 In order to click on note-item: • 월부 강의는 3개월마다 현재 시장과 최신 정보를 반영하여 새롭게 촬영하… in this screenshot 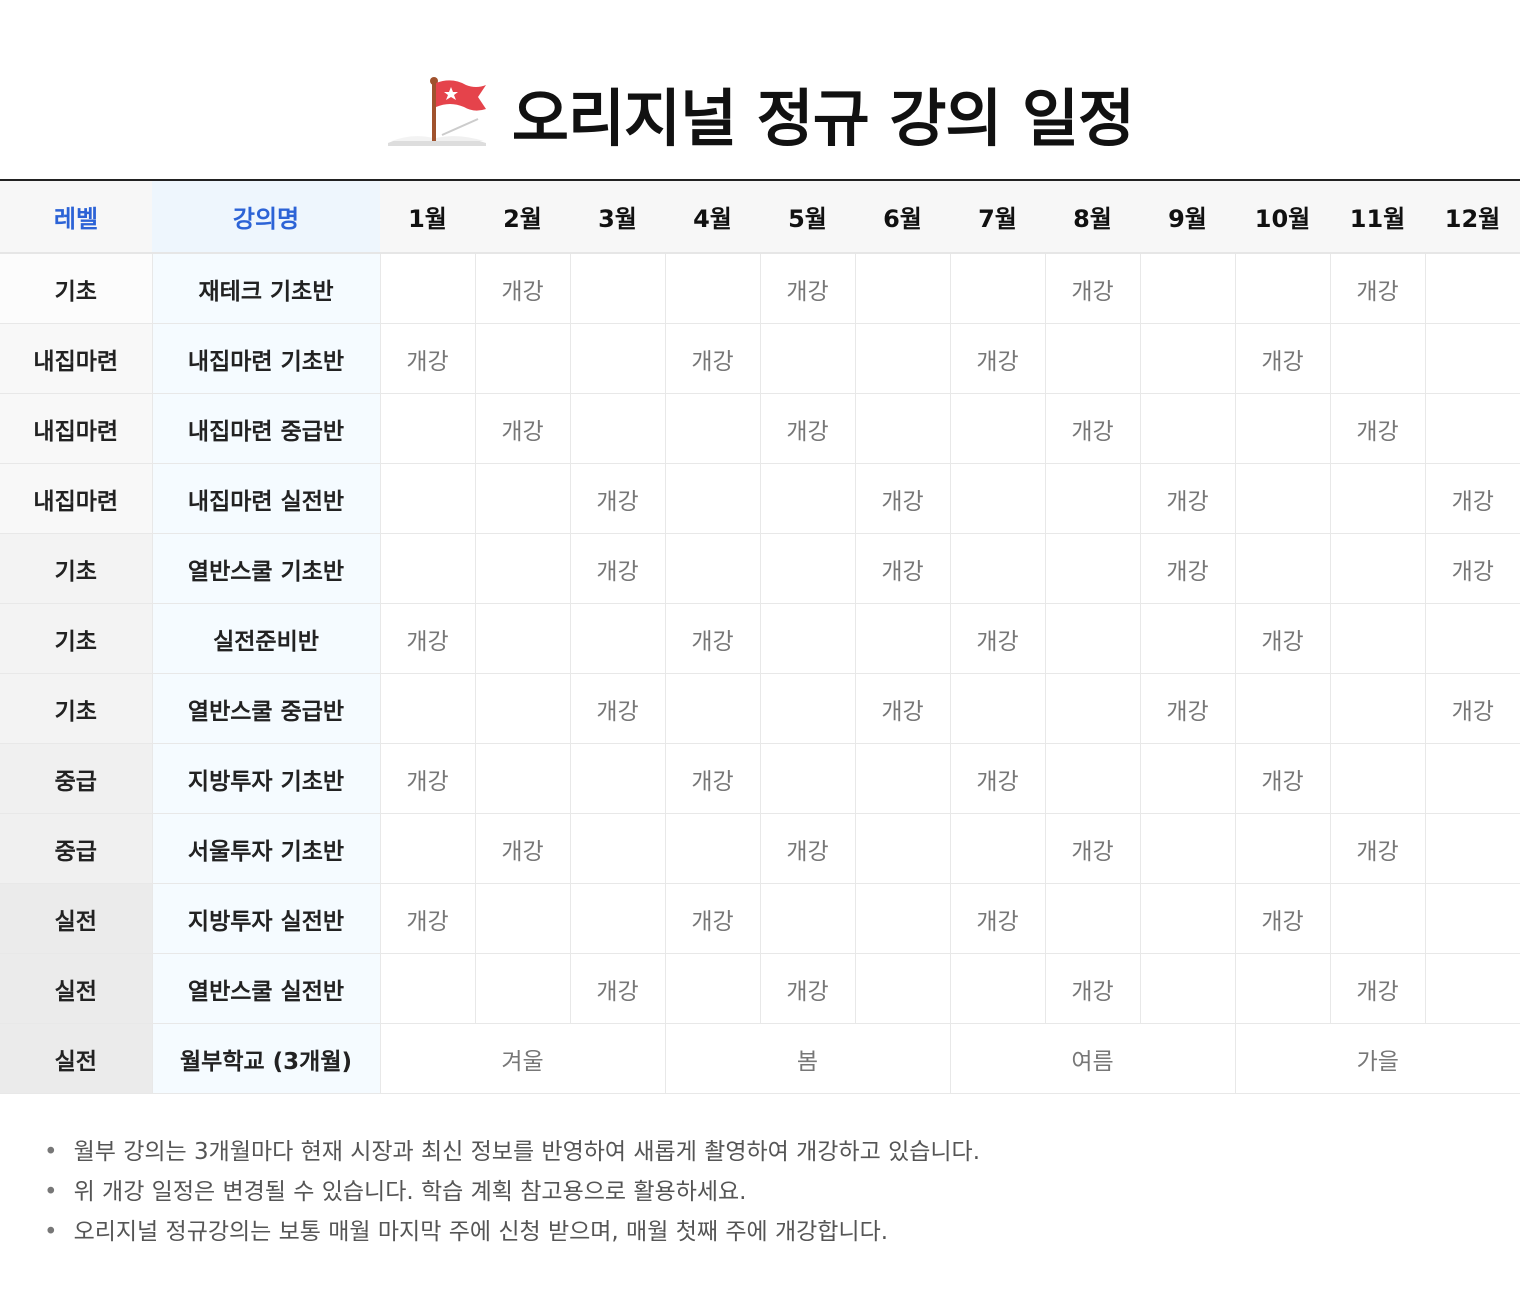, I will do `click(512, 1152)`.